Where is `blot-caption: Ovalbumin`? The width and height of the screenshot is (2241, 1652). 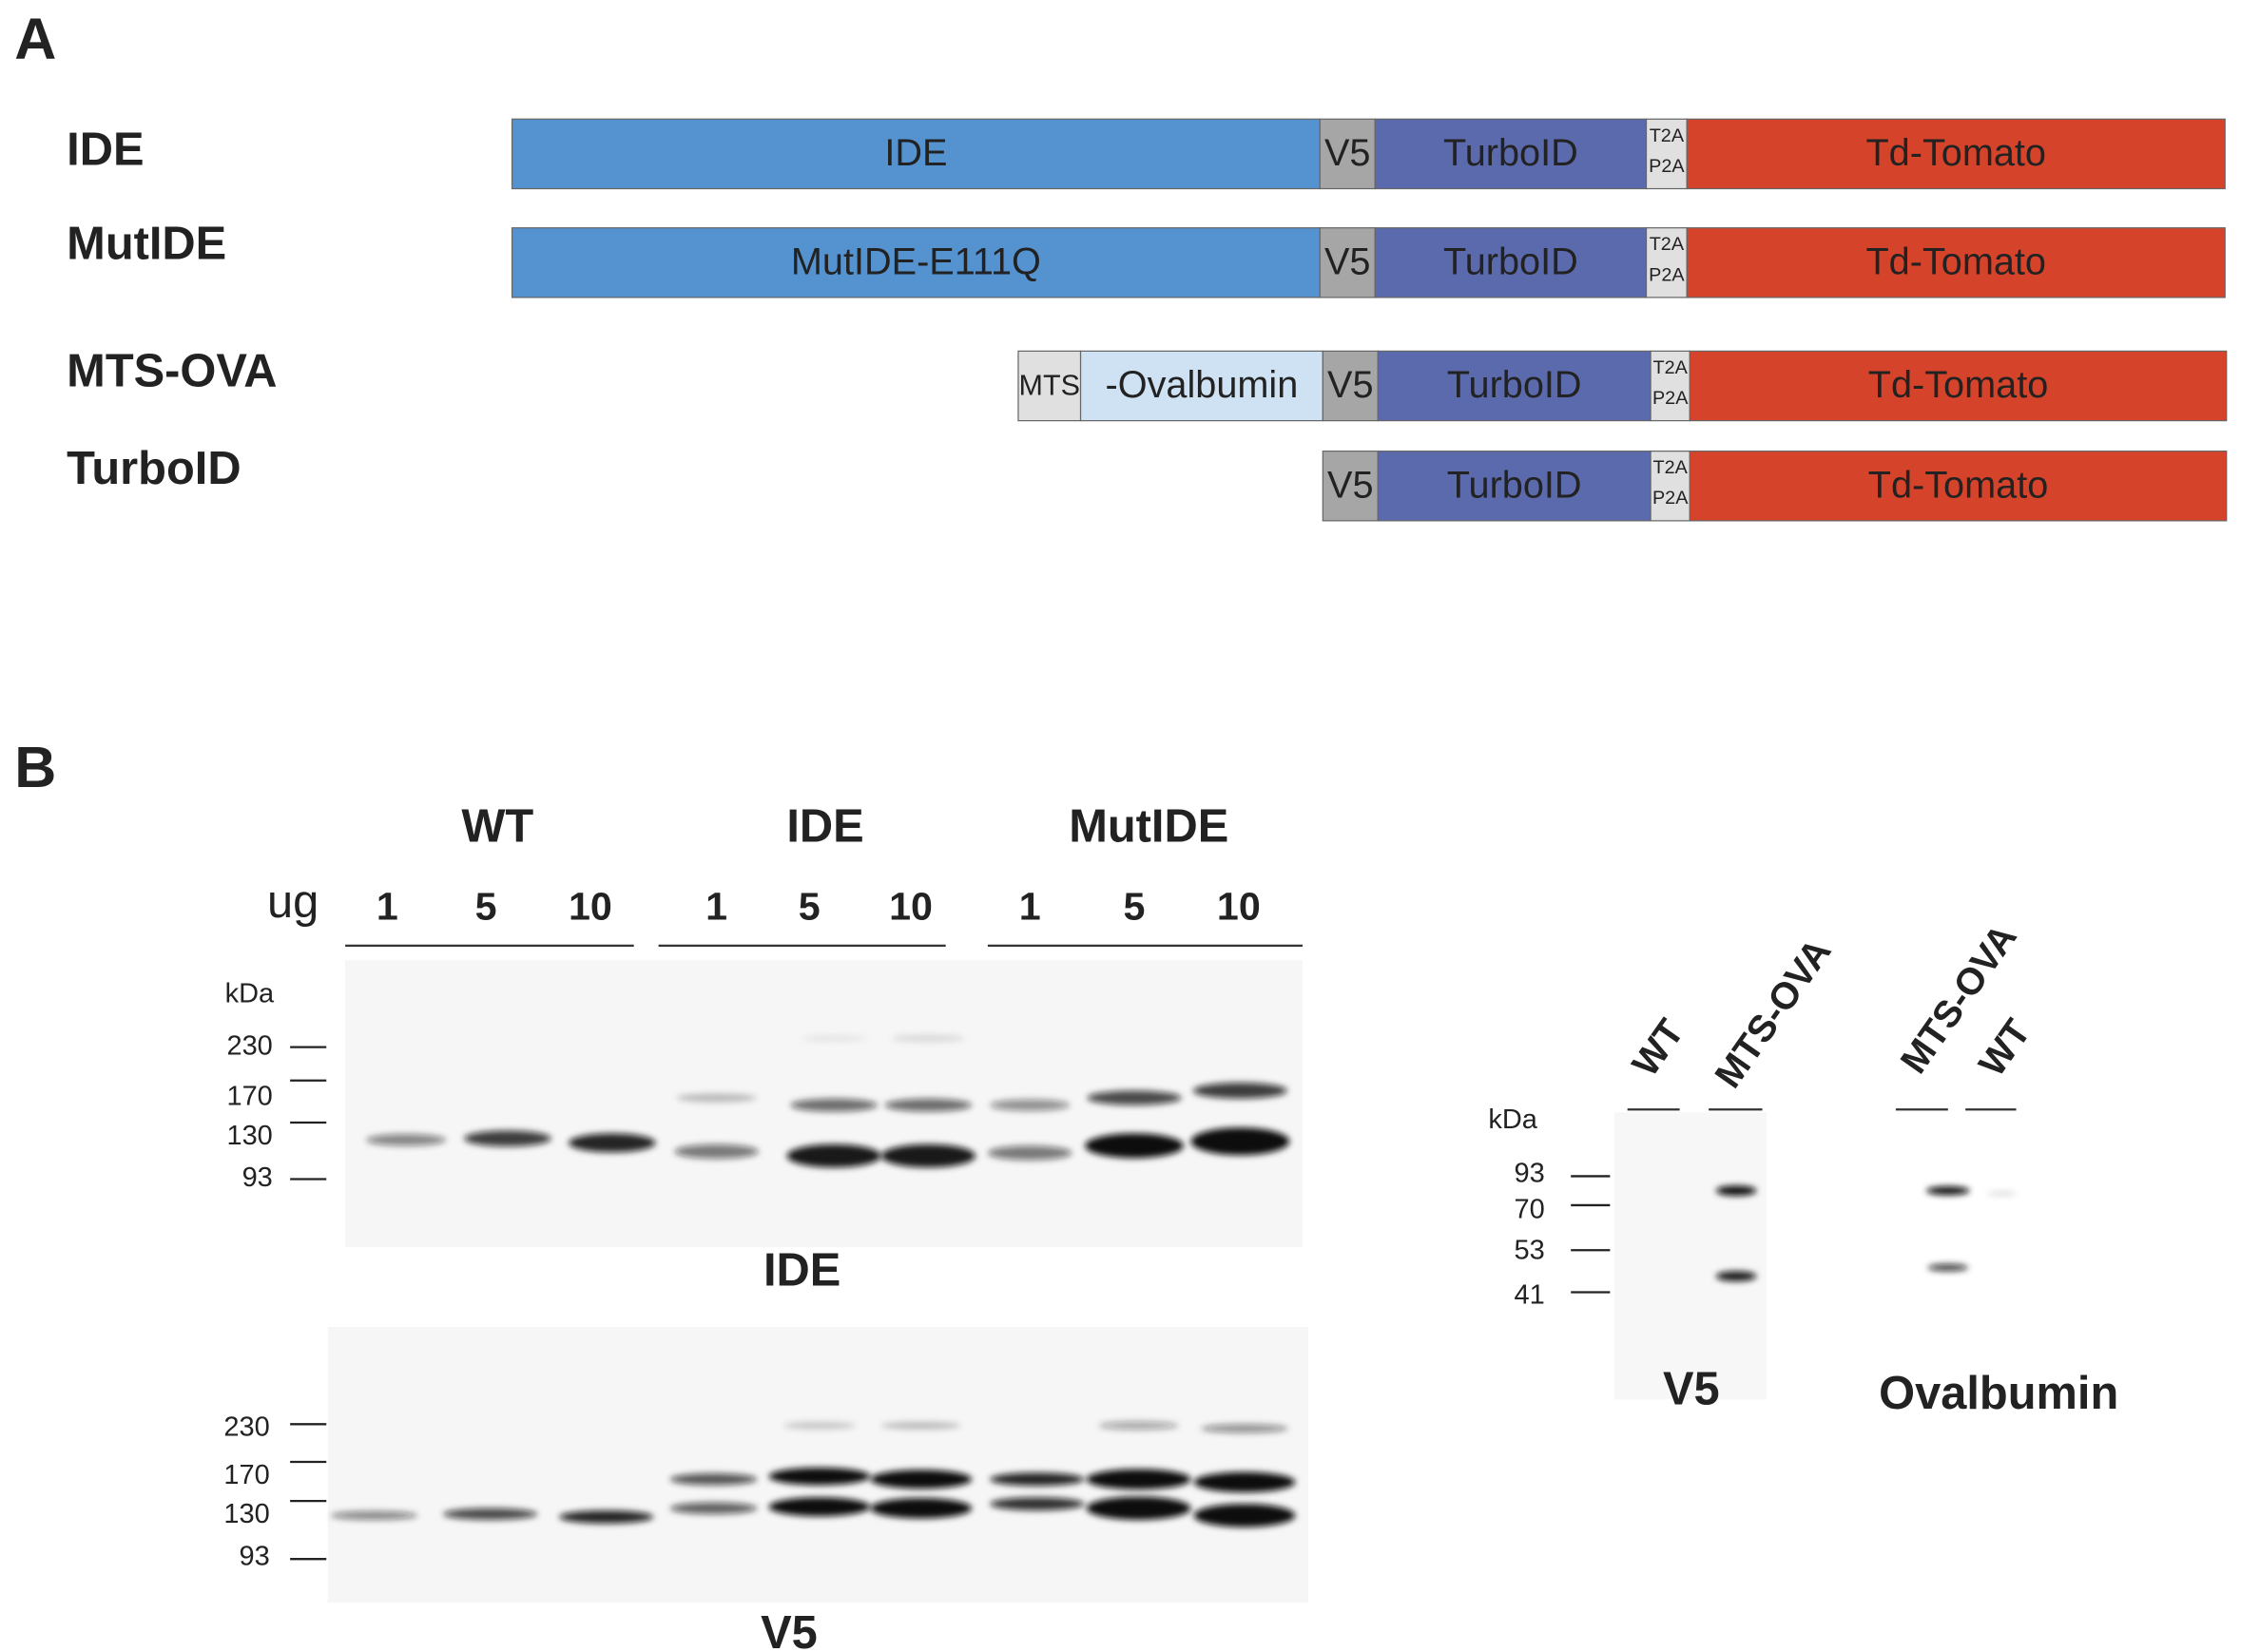
blot-caption: Ovalbumin is located at coordinates (1998, 1393).